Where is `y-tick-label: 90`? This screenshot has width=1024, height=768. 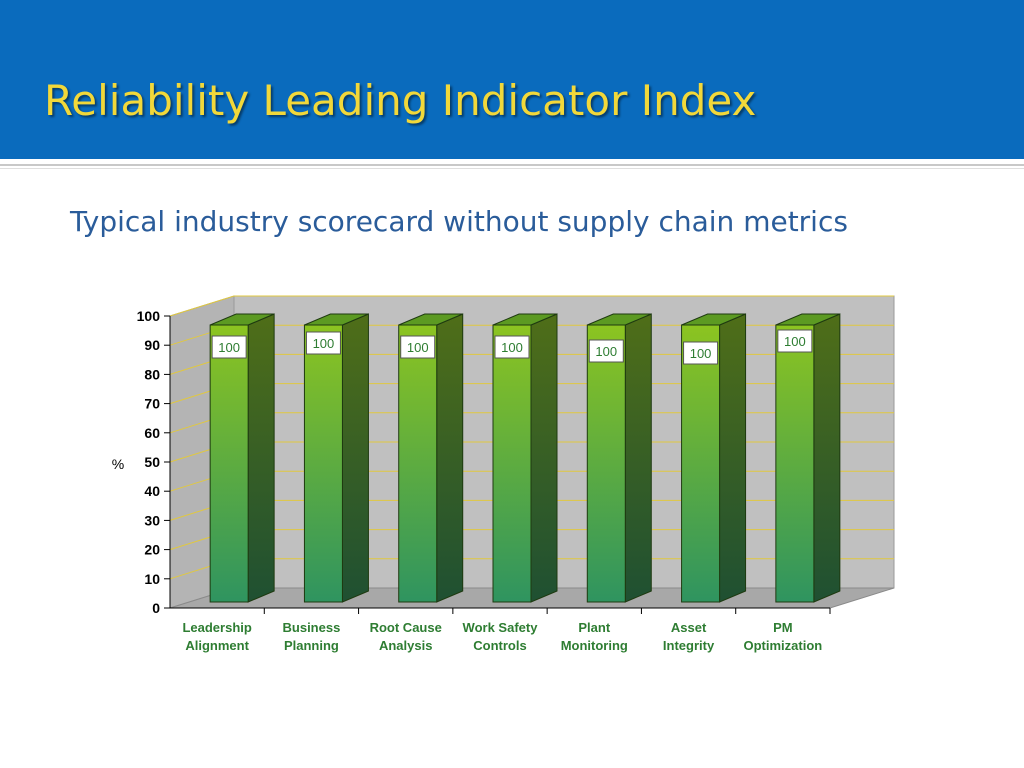
y-tick-label: 90 is located at coordinates (152, 345).